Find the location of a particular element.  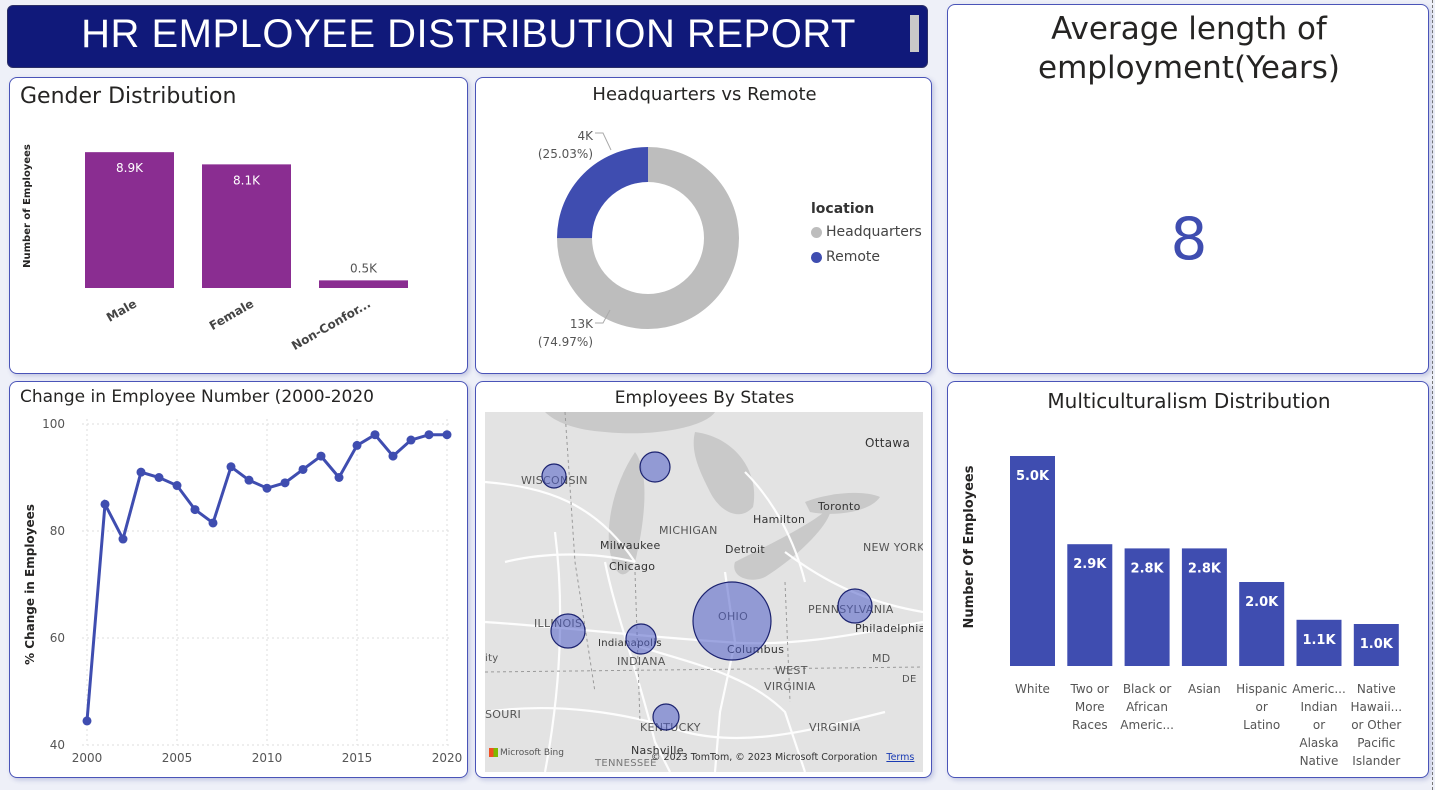

map-place-label: Nashville is located at coordinates (657, 750).